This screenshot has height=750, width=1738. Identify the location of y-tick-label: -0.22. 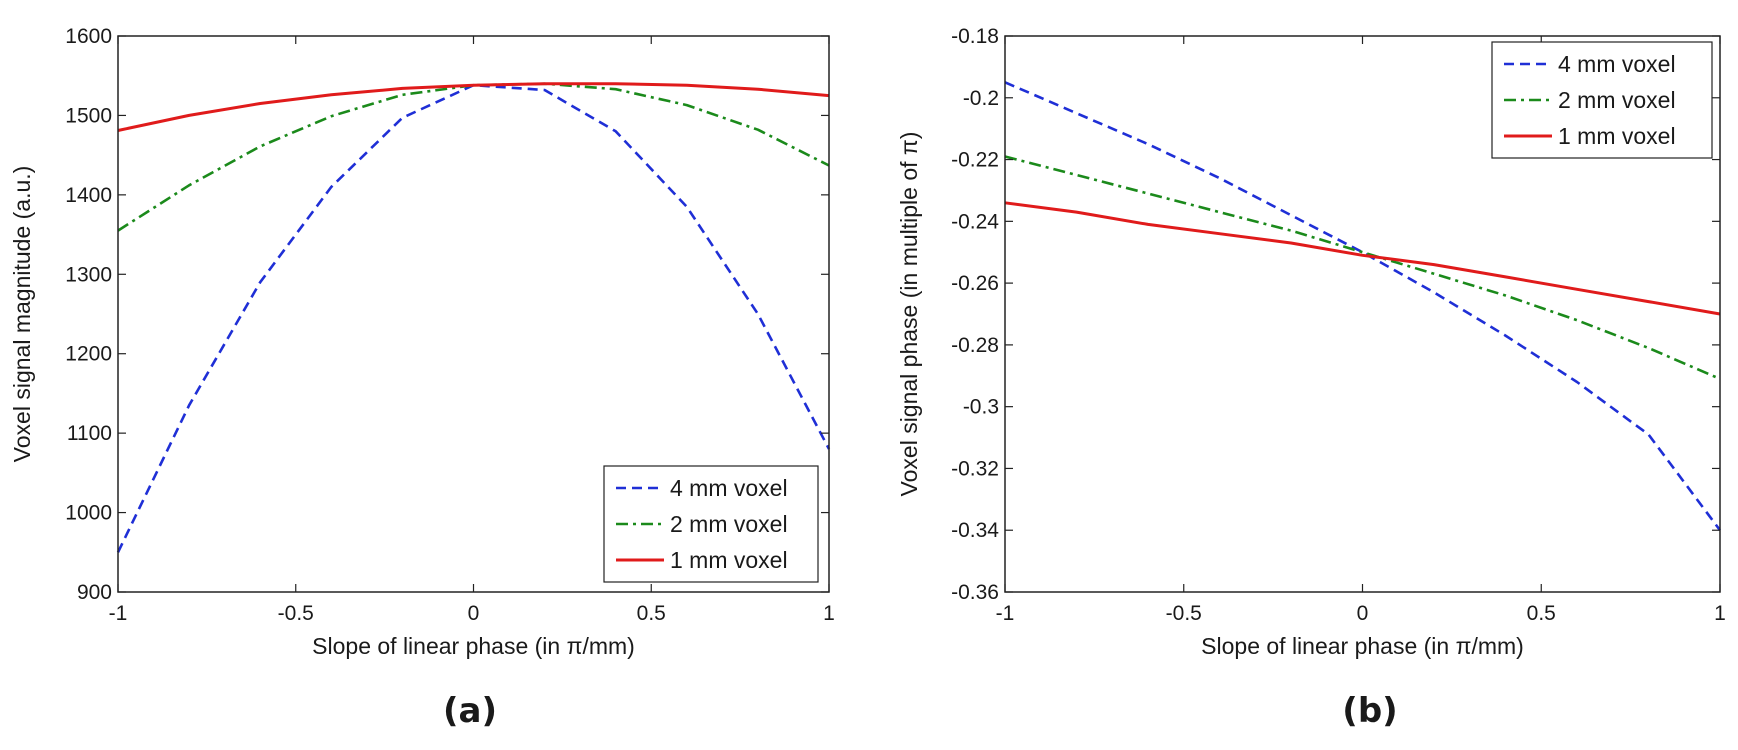
(975, 160).